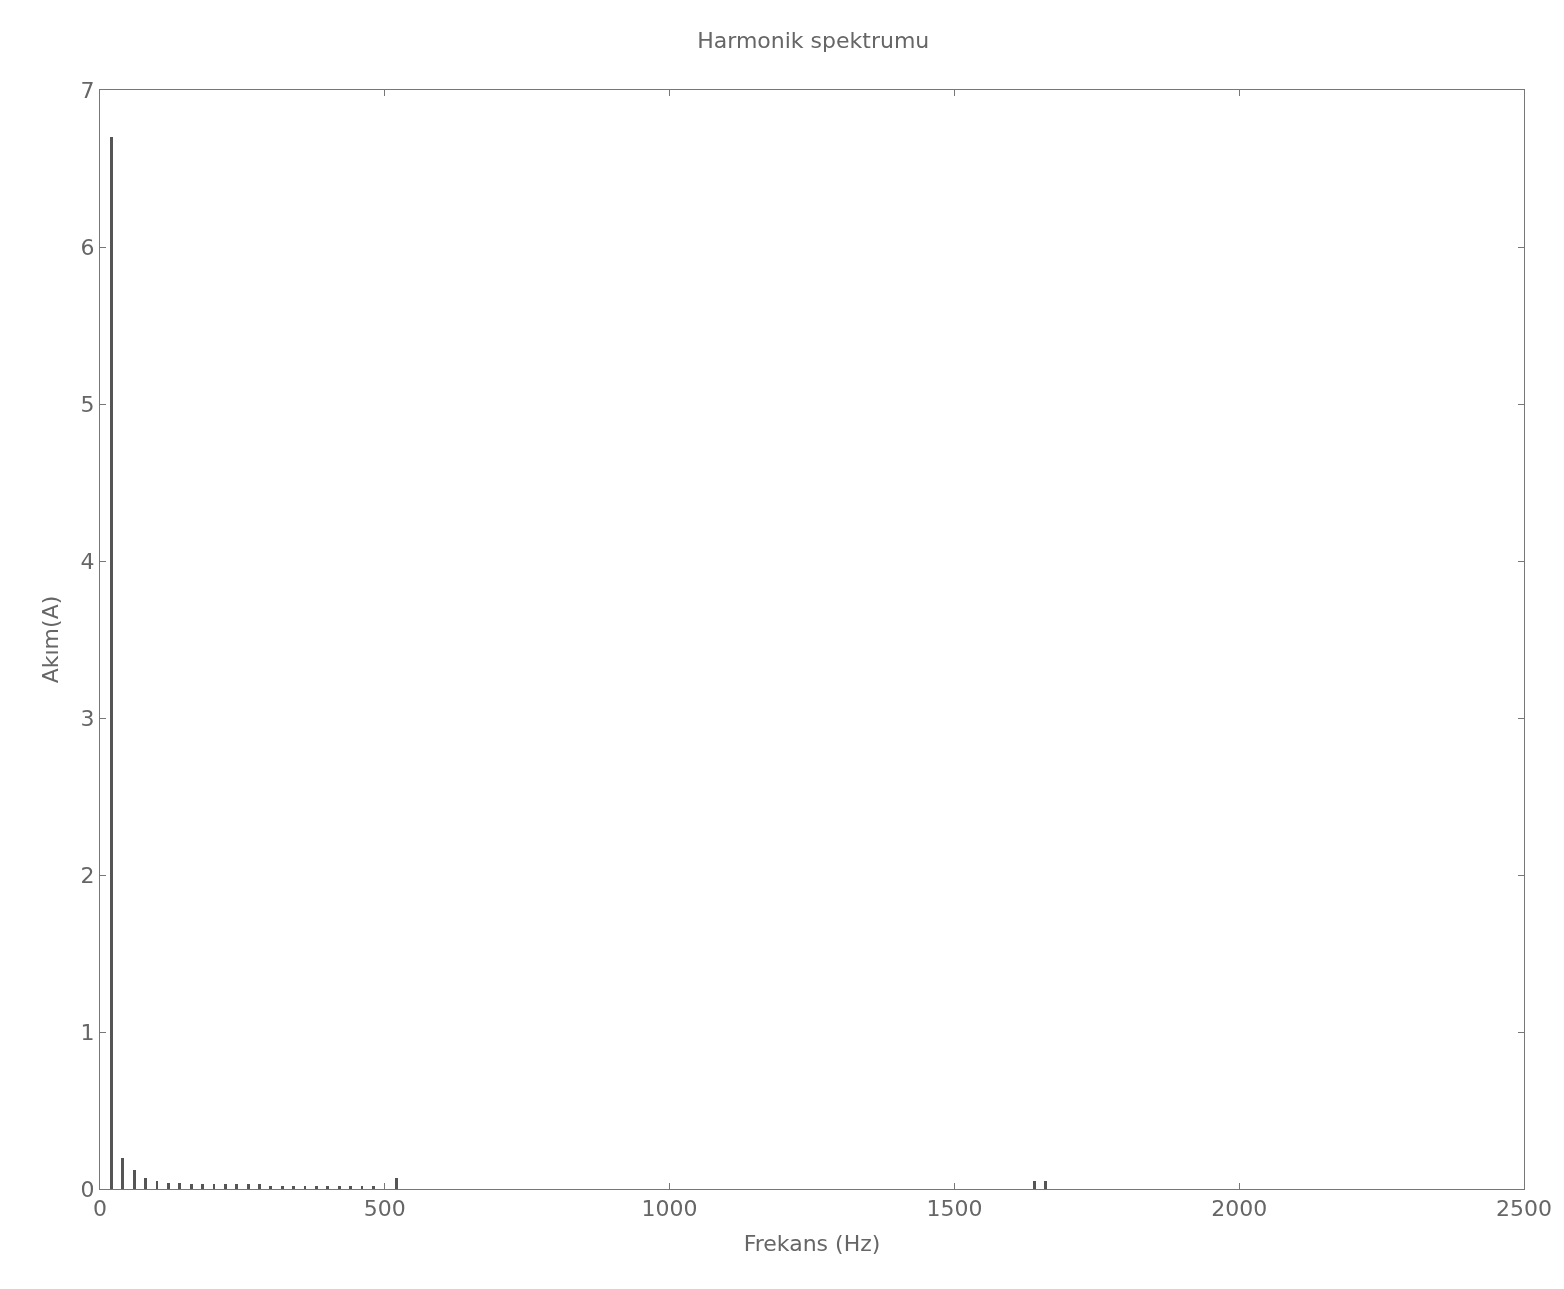 The width and height of the screenshot is (1564, 1289). Describe the element at coordinates (87, 875) in the screenshot. I see `y-tick-label: 2` at that location.